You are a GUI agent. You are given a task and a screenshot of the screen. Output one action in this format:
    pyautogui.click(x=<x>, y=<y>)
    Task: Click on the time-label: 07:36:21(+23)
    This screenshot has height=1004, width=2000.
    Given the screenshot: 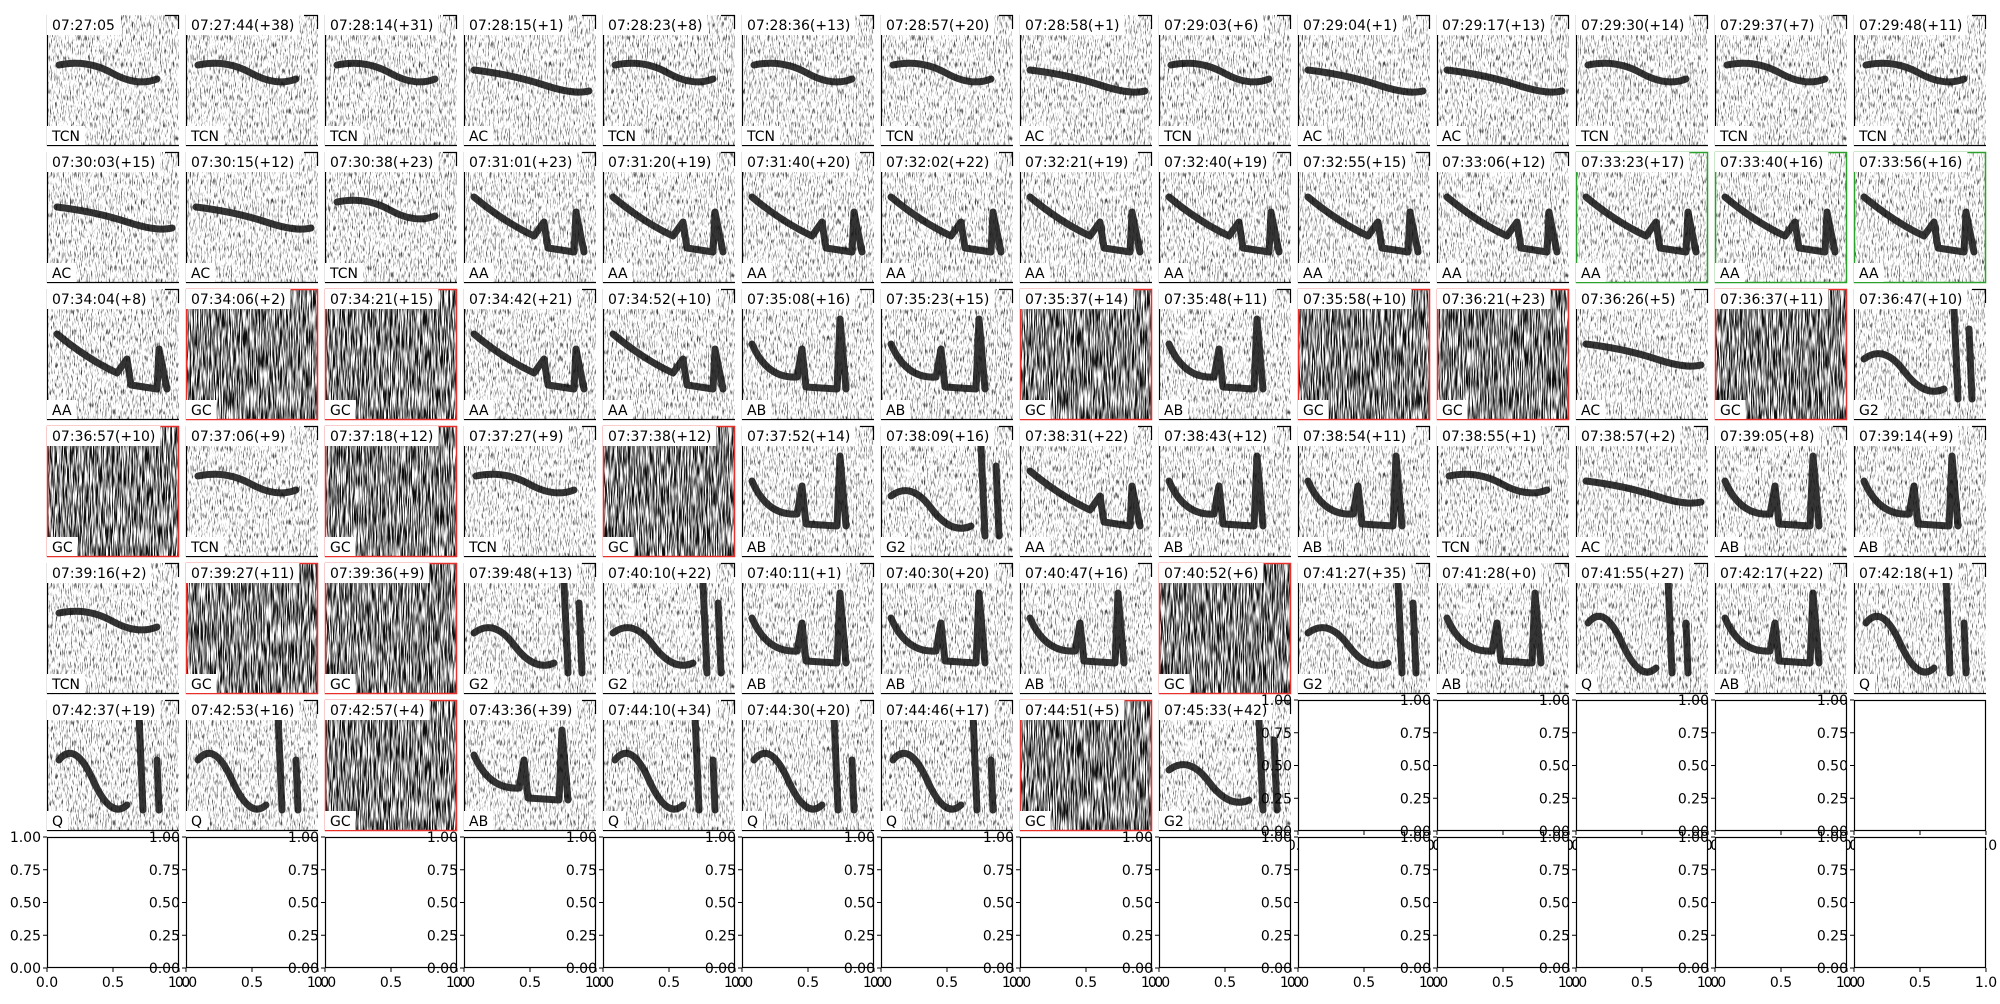 What is the action you would take?
    pyautogui.click(x=1493, y=300)
    